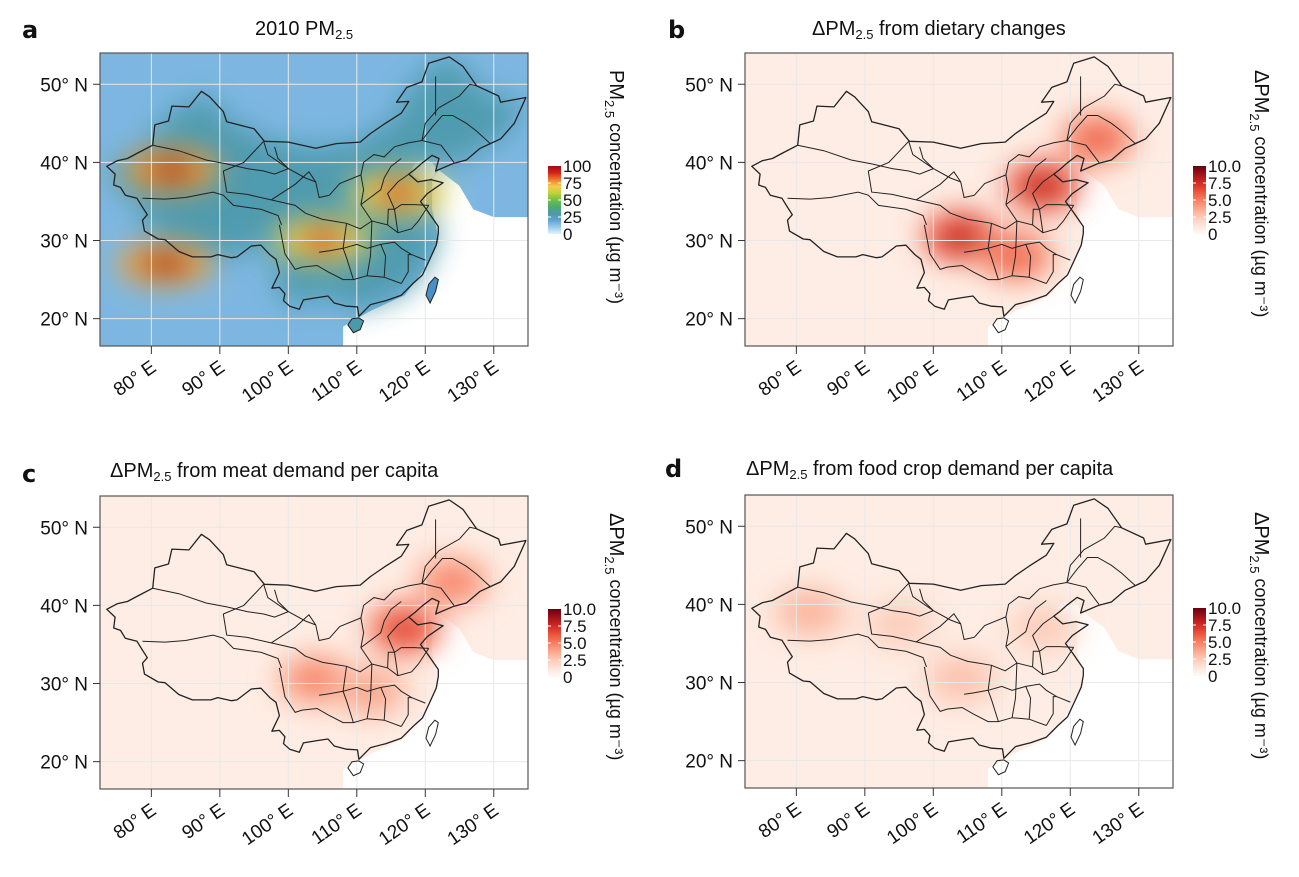 Image resolution: width=1299 pixels, height=877 pixels. Describe the element at coordinates (29, 474) in the screenshot. I see `panel-letter-c: c` at that location.